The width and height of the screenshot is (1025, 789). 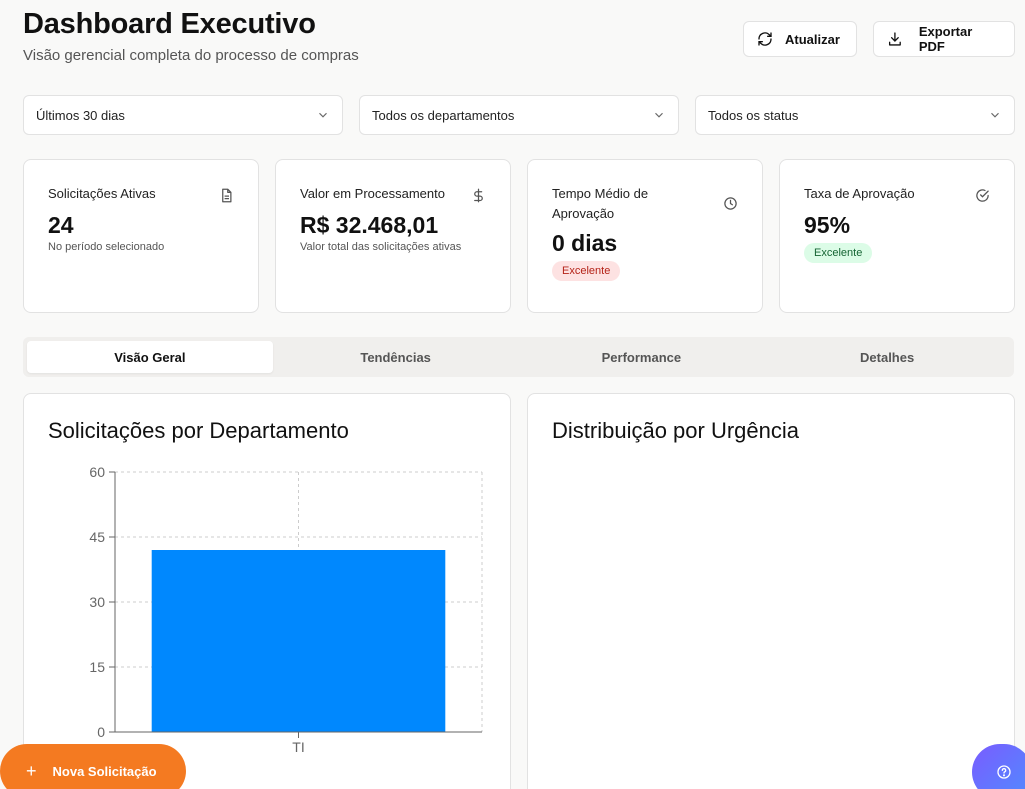 What do you see at coordinates (675, 430) in the screenshot?
I see `panel-title: Distribuição por Urgência` at bounding box center [675, 430].